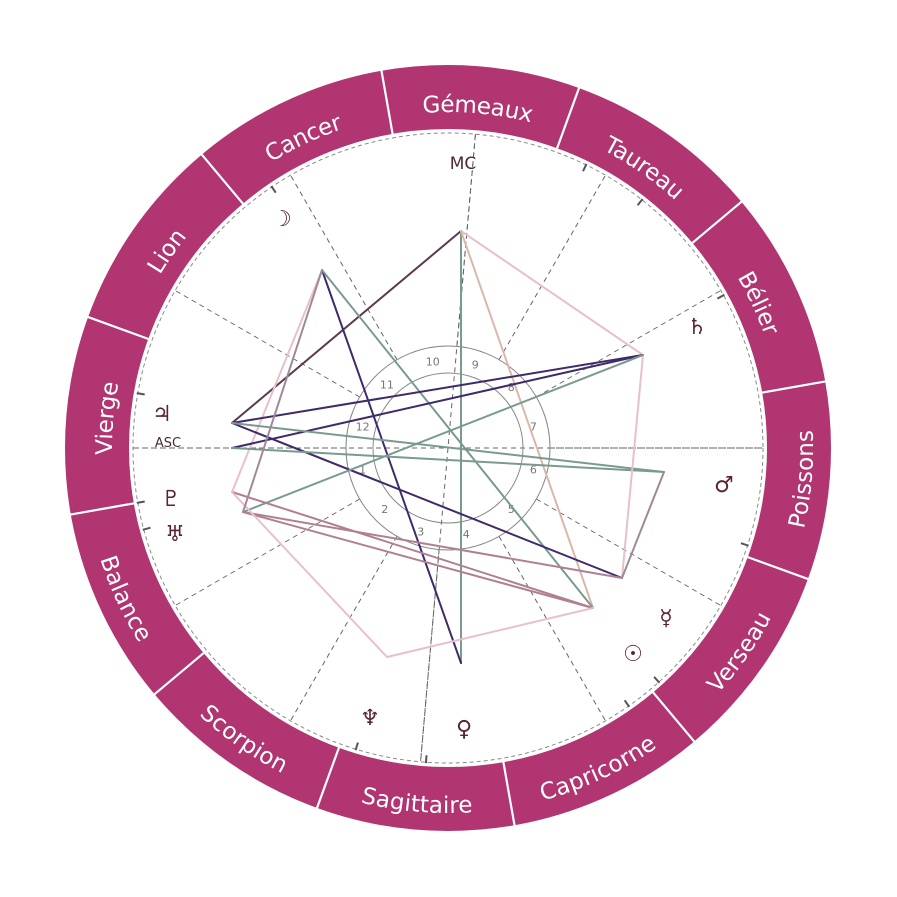  What do you see at coordinates (666, 618) in the screenshot?
I see `mercury-icon: ☿` at bounding box center [666, 618].